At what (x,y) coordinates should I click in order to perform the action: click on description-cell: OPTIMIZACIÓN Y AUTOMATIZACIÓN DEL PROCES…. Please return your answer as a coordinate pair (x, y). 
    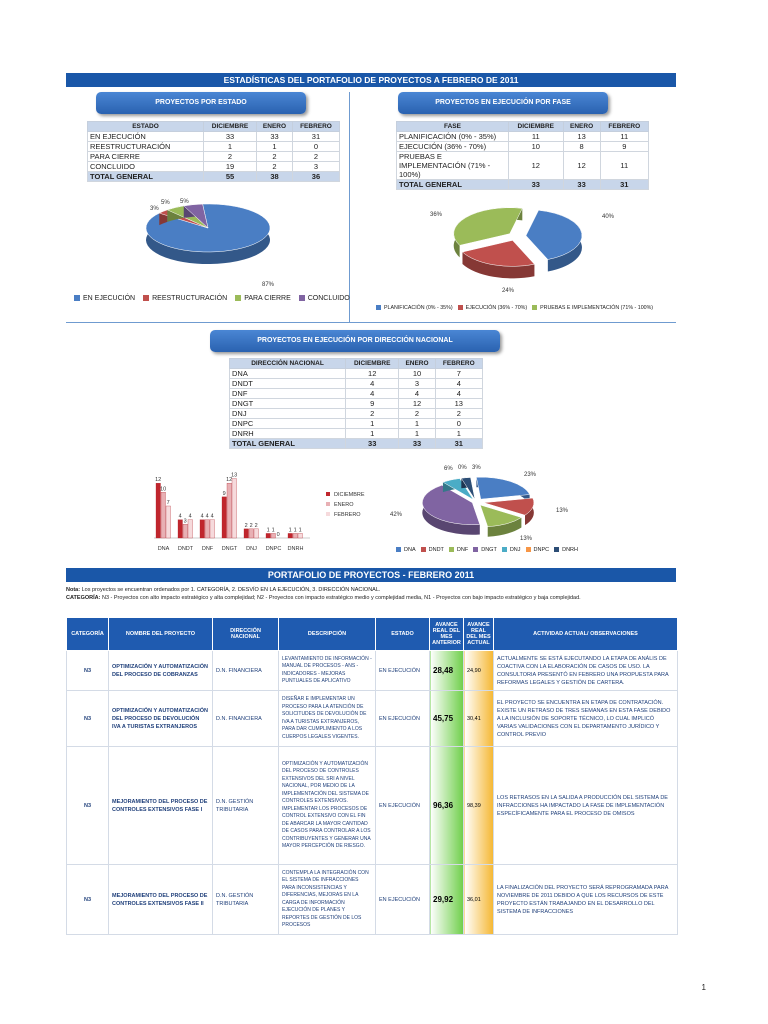
    Looking at the image, I should click on (327, 805).